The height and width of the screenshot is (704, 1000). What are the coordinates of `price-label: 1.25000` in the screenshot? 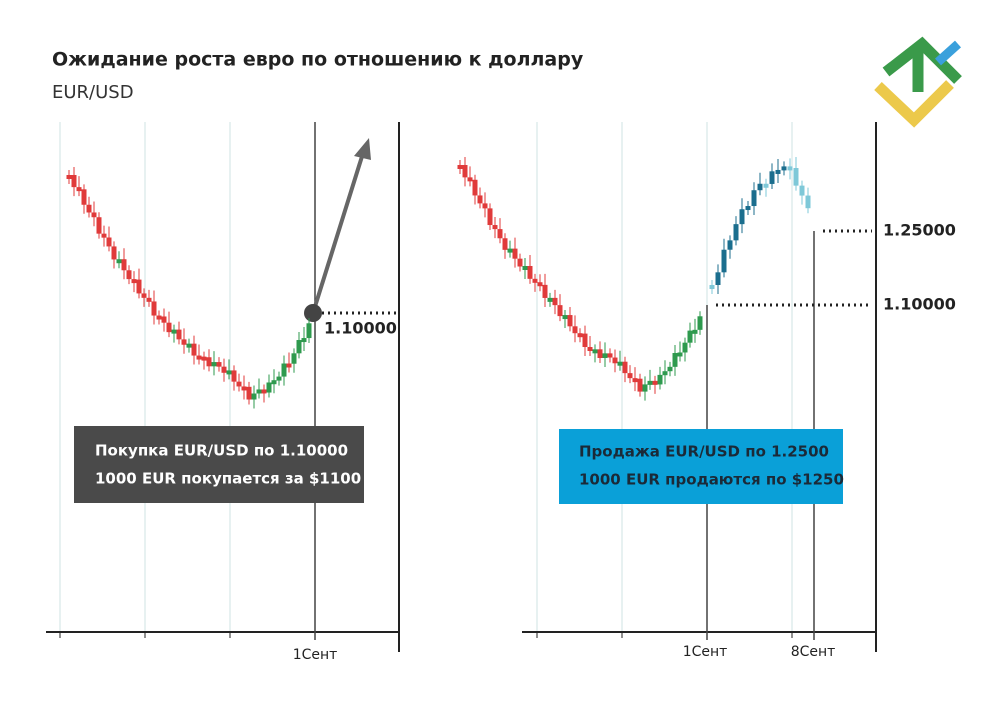 It's located at (919, 230).